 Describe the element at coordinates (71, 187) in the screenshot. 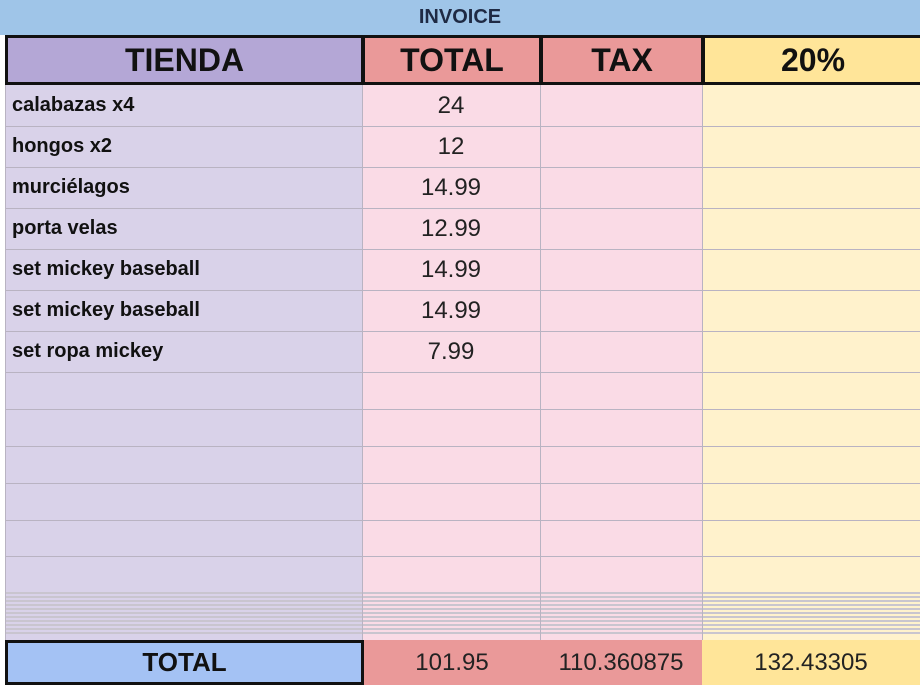

I see `item-cell: murciélagos` at that location.